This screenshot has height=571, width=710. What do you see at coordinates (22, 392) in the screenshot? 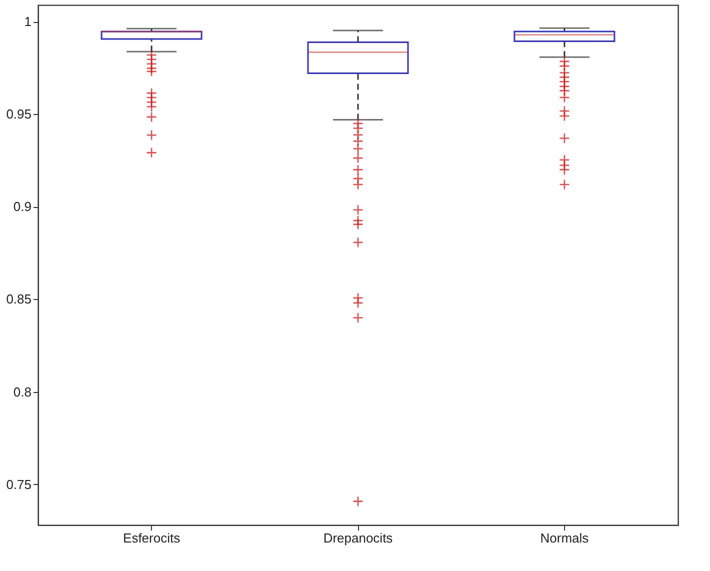
I see `y-tick-label: 0.8` at bounding box center [22, 392].